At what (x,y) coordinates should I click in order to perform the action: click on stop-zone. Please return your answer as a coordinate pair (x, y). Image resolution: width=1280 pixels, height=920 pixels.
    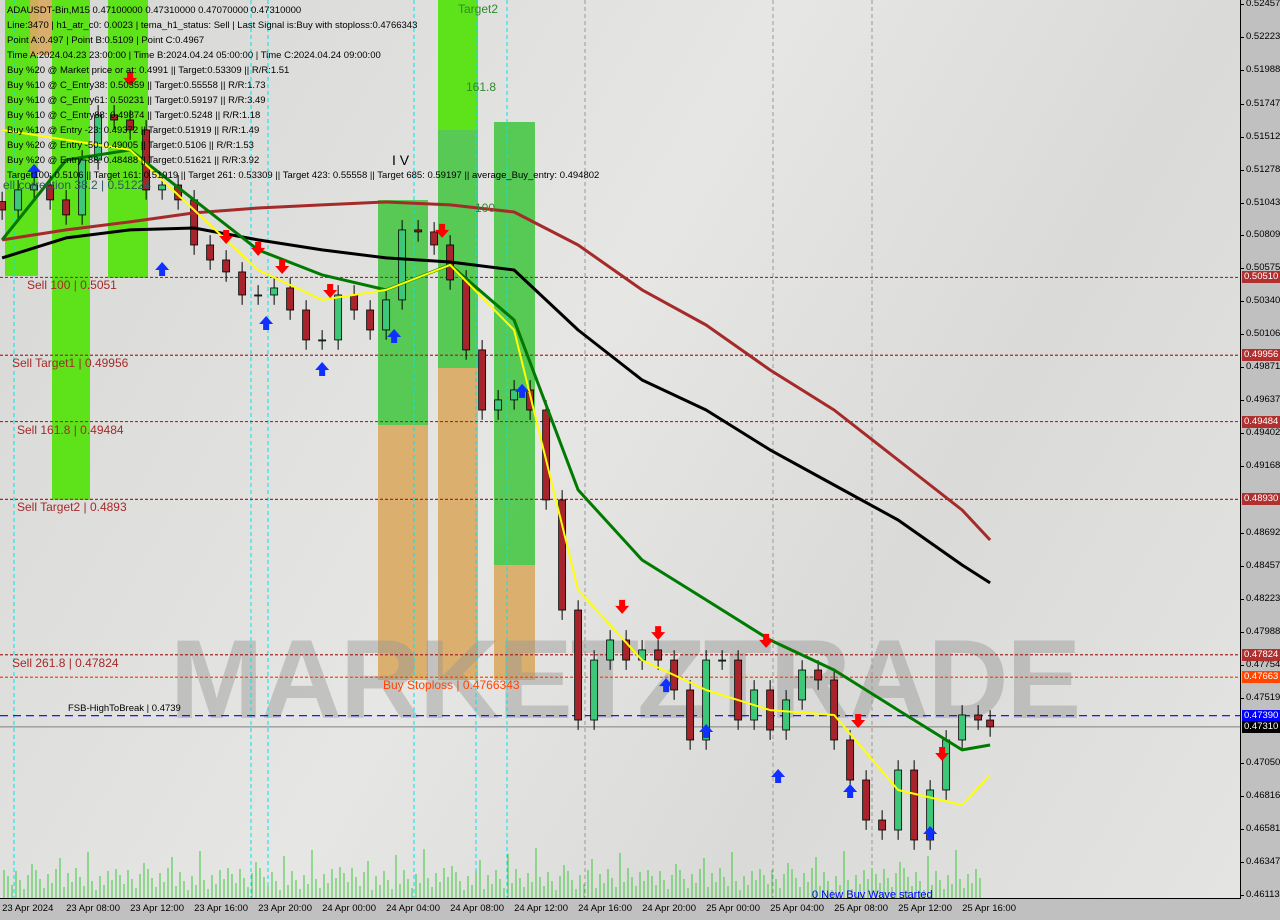
    Looking at the image, I should click on (514, 622).